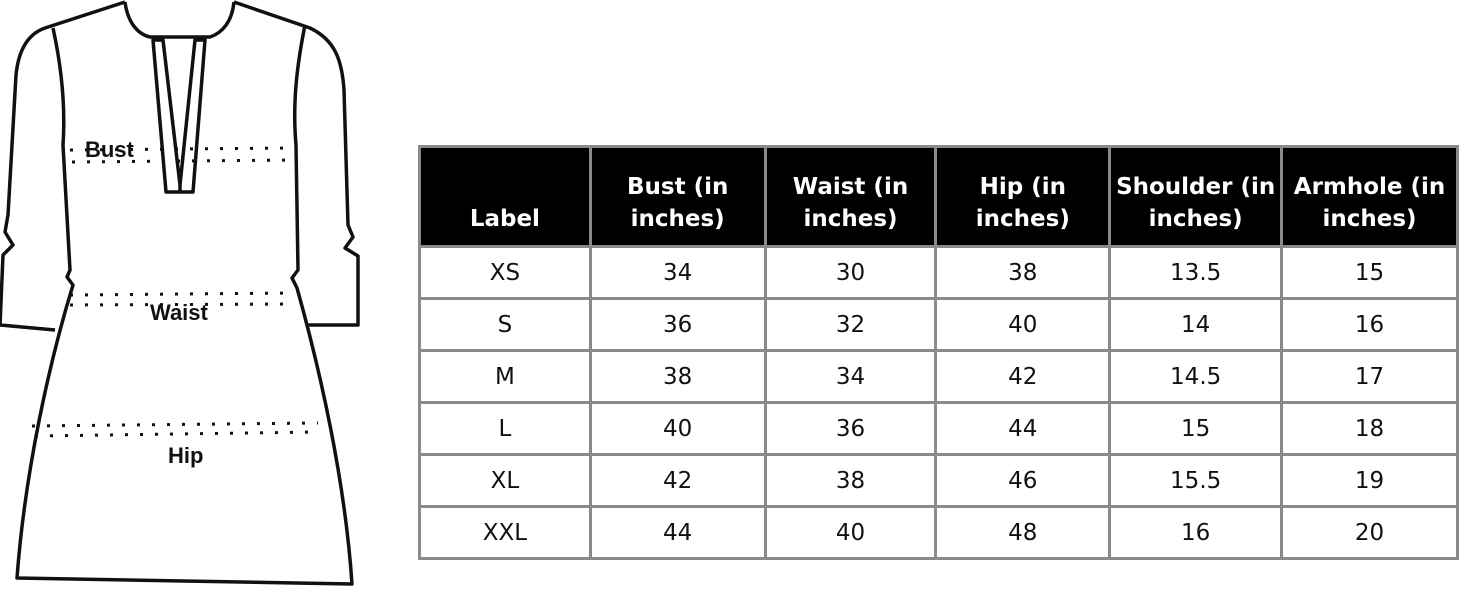 The height and width of the screenshot is (611, 1459). Describe the element at coordinates (850, 272) in the screenshot. I see `cell-waist: 30` at that location.